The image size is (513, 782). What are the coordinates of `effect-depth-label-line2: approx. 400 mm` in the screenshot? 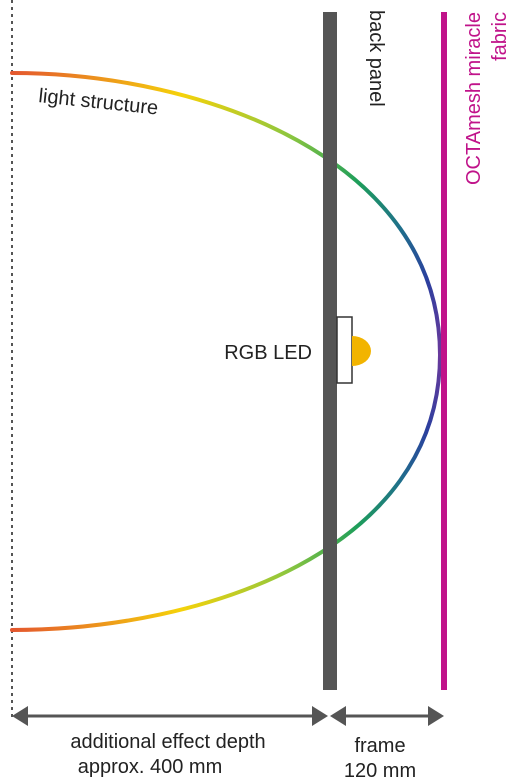 It's located at (150, 767).